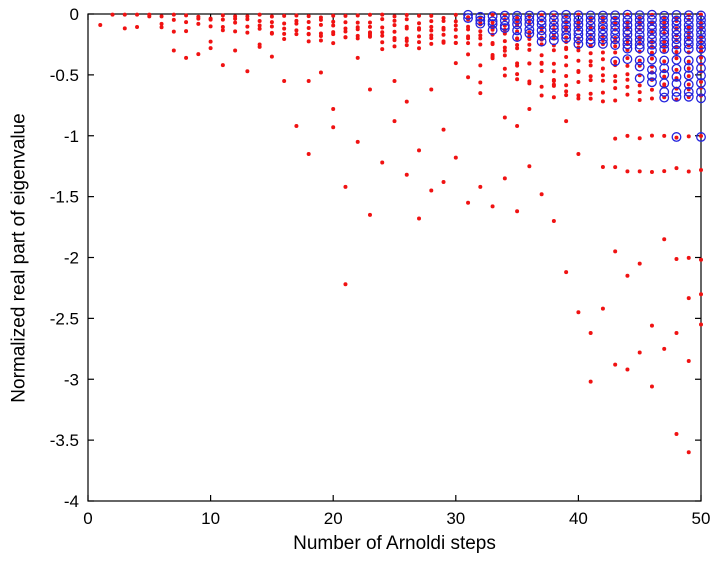 This screenshot has height=561, width=714. I want to click on x-tick-label: 30, so click(455, 518).